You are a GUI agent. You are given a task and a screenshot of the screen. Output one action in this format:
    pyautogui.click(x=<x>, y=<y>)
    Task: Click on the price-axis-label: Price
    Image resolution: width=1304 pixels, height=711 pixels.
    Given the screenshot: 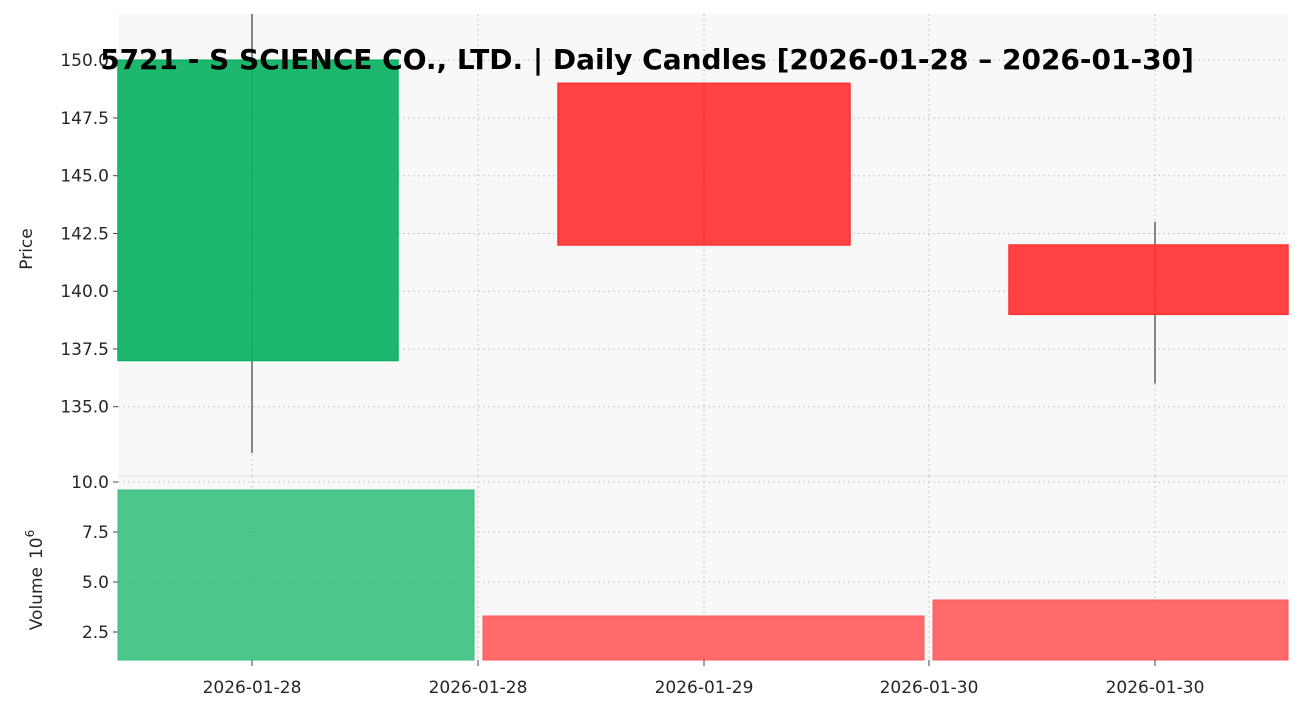 What is the action you would take?
    pyautogui.click(x=27, y=248)
    